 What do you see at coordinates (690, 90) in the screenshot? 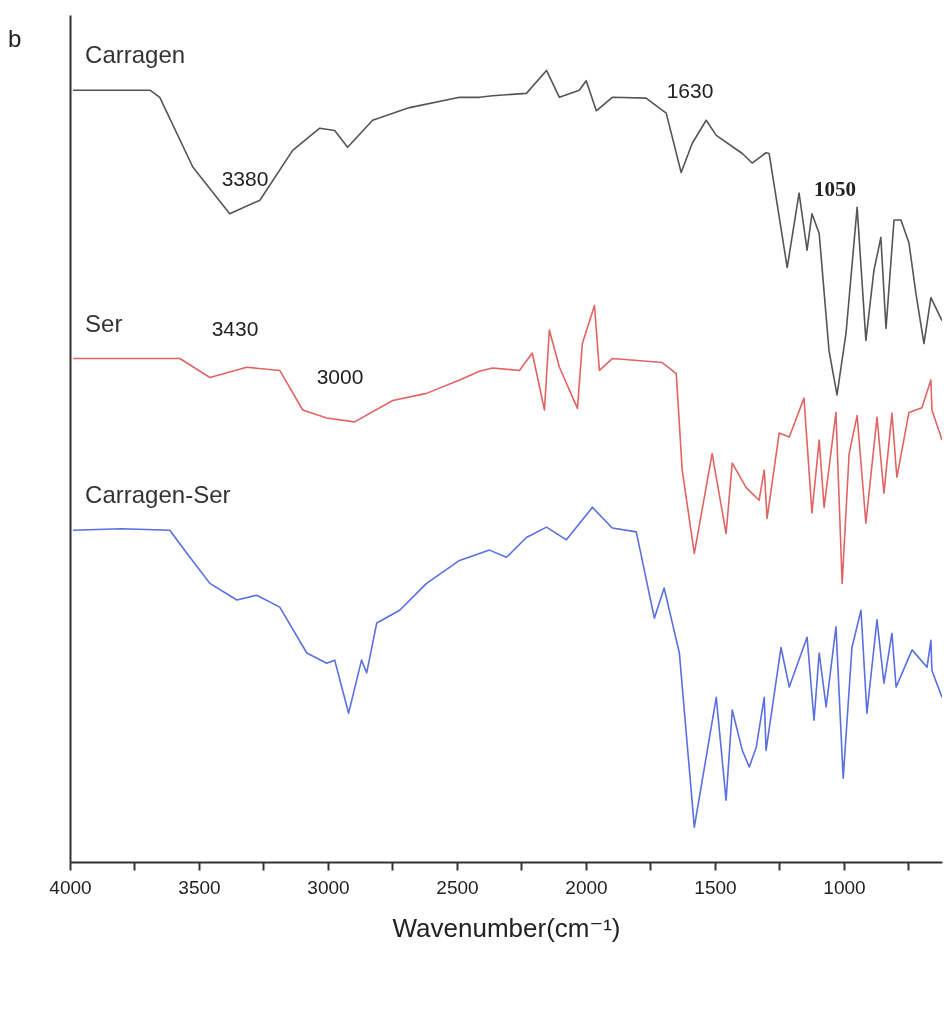
I see `annotation: 1630` at bounding box center [690, 90].